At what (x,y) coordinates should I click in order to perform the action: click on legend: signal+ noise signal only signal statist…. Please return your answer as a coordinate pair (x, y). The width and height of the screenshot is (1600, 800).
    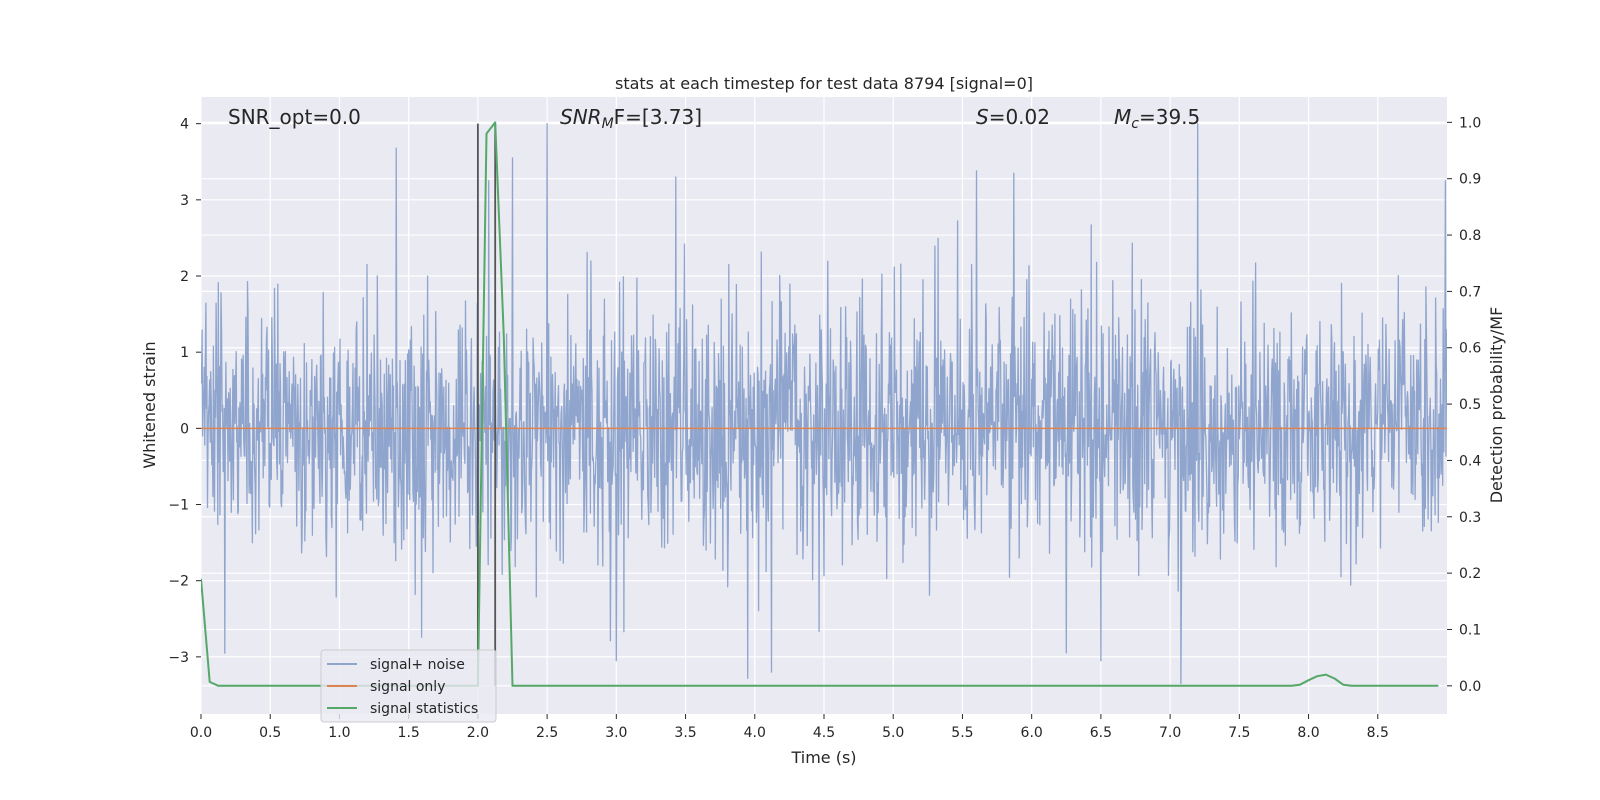
    Looking at the image, I should click on (408, 686).